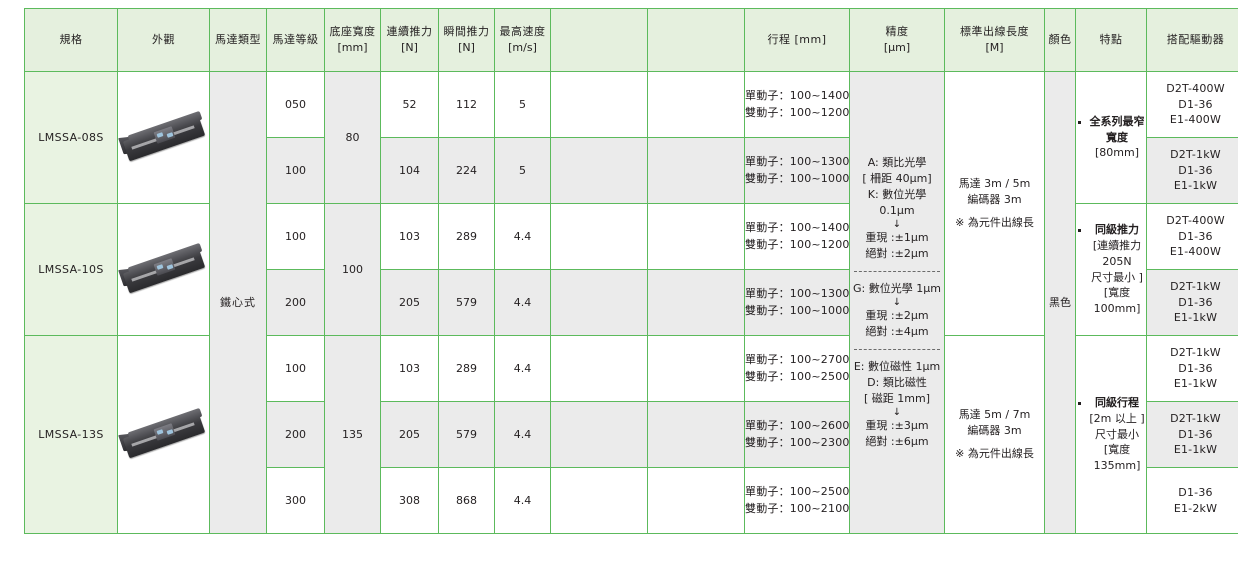 This screenshot has width=1238, height=568. Describe the element at coordinates (897, 163) in the screenshot. I see `accuracy-line: A: 類比光學` at that location.